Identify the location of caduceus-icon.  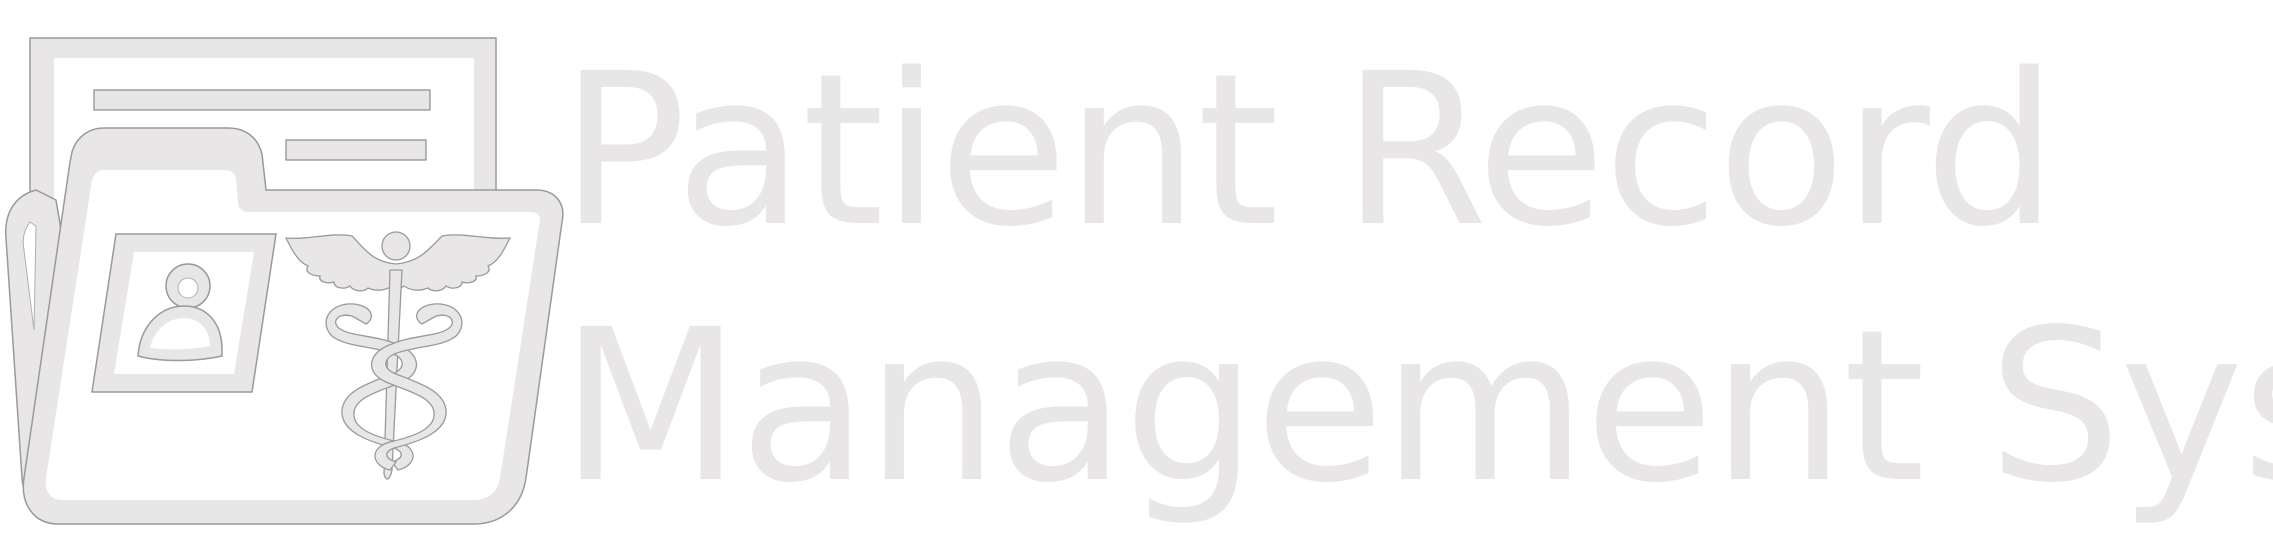
(398, 355).